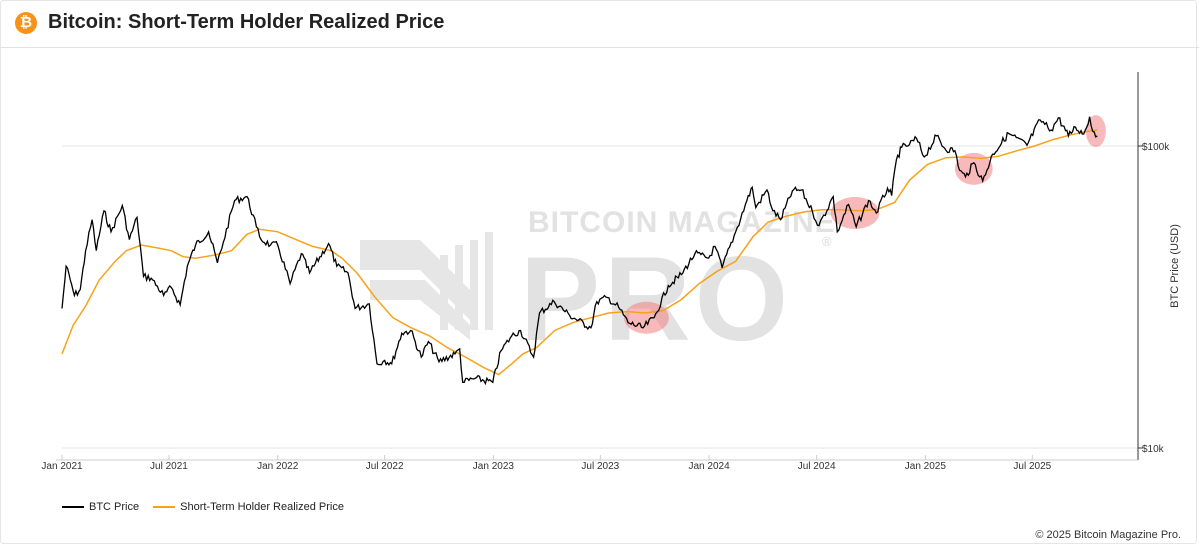 This screenshot has width=1199, height=546. I want to click on x-tick-label: Jul 2021, so click(169, 466).